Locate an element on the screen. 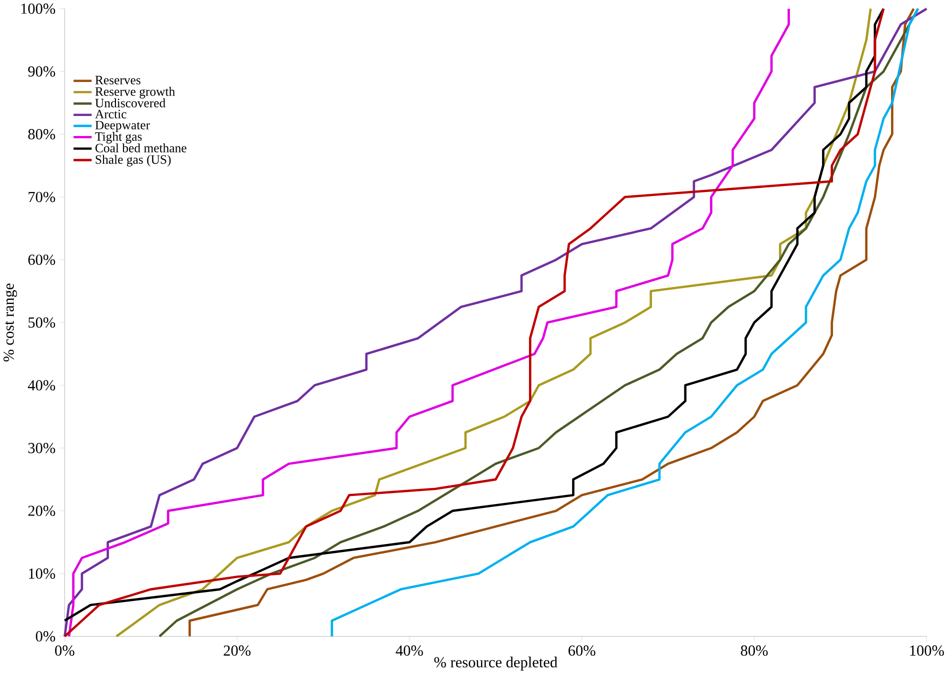 The image size is (948, 674). y-tick-label: 100% is located at coordinates (38, 8).